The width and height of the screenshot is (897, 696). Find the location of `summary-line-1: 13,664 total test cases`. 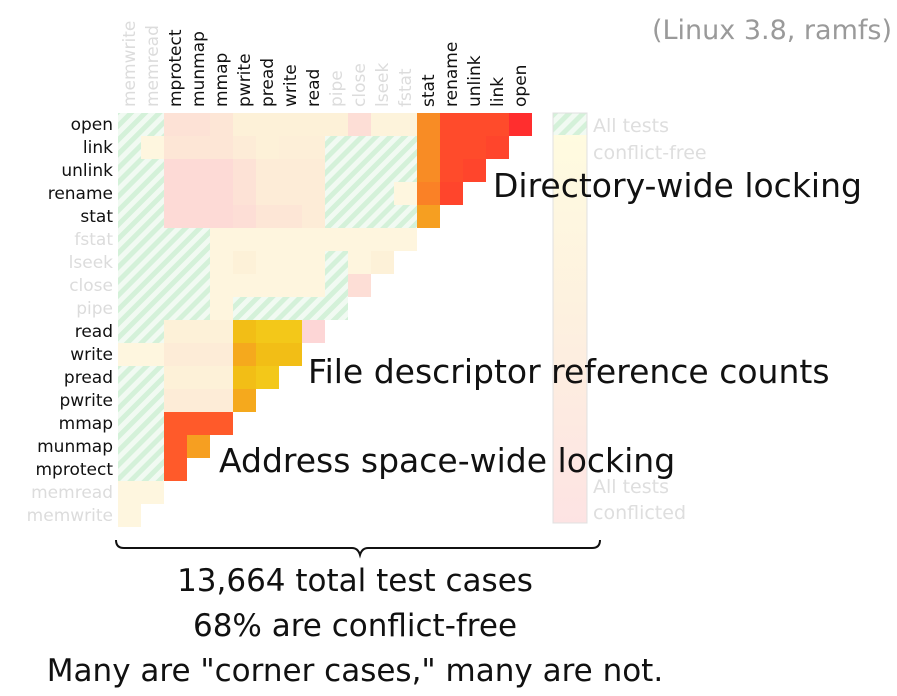

summary-line-1: 13,664 total test cases is located at coordinates (355, 581).